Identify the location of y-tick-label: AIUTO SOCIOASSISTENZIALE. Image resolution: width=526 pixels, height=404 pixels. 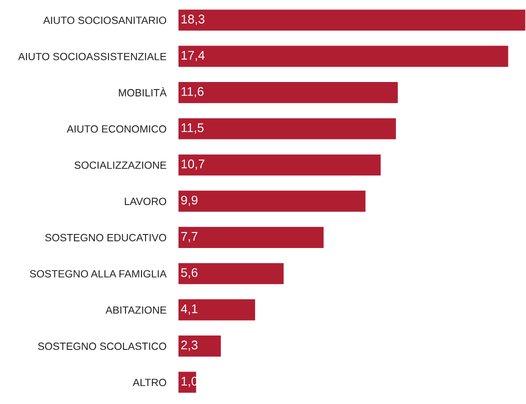
(92, 56).